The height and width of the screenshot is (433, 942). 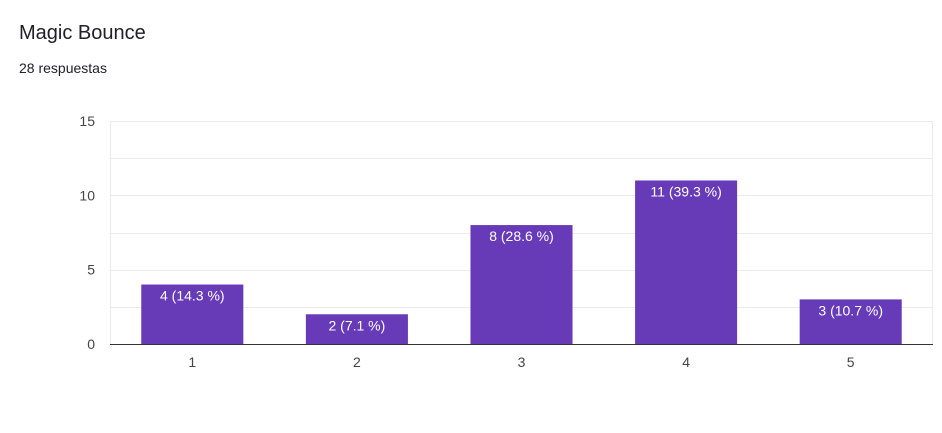 I want to click on y-axis-ticks: 0 5 10 15, so click(x=87, y=232).